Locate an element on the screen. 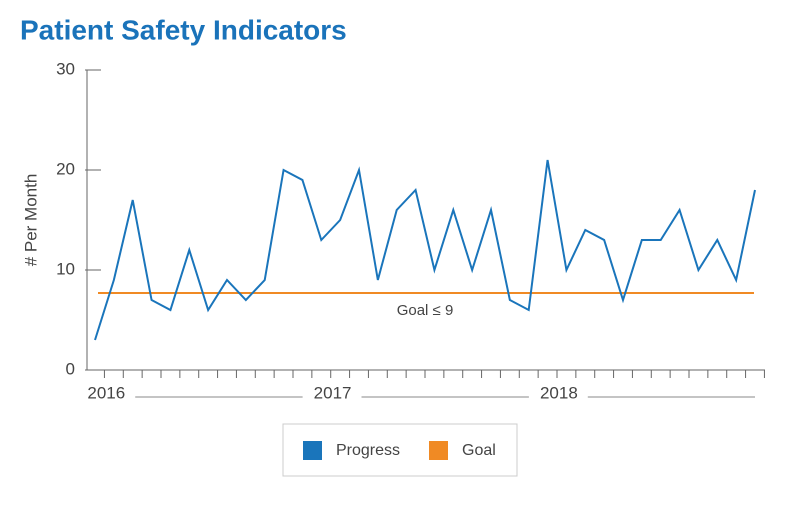  goal-annotation: Goal ≤ 9 is located at coordinates (425, 310).